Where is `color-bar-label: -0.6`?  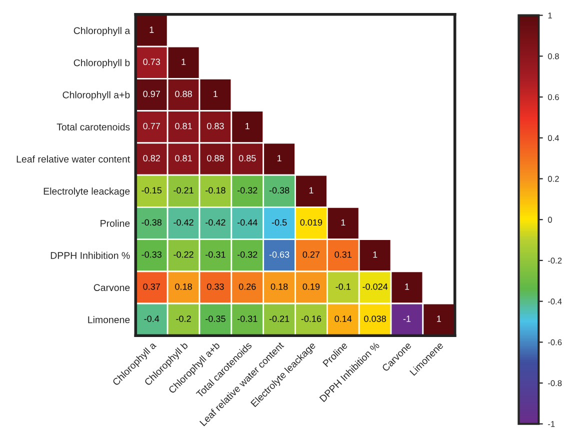 color-bar-label: -0.6 is located at coordinates (555, 342).